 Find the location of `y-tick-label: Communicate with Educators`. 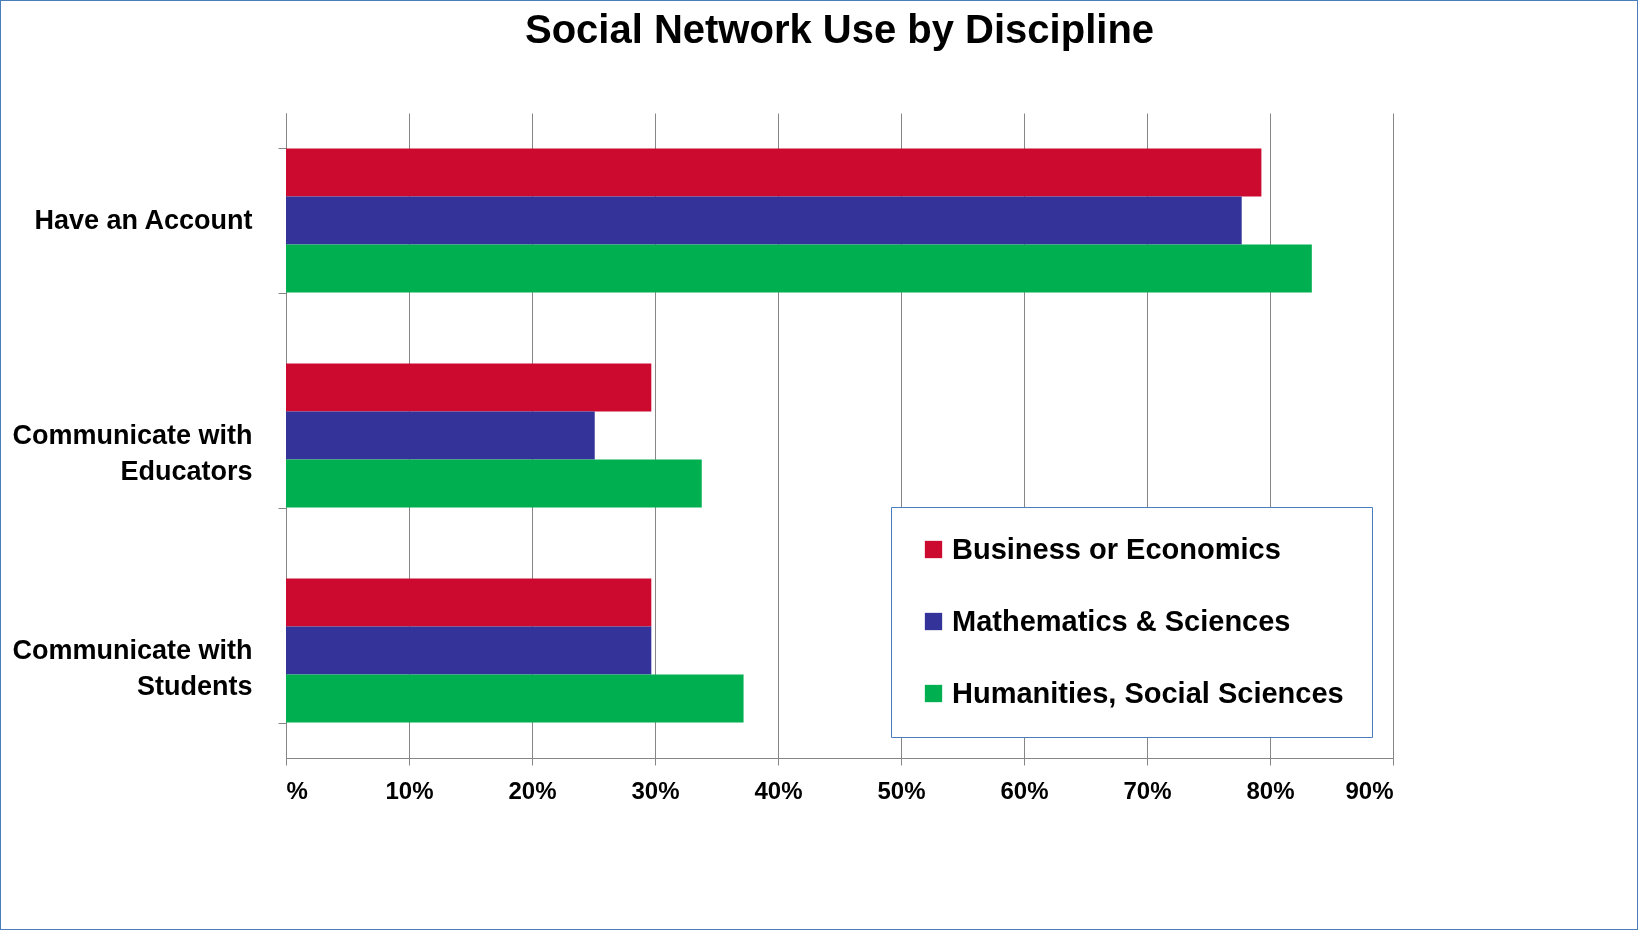

y-tick-label: Communicate with Educators is located at coordinates (132, 453).